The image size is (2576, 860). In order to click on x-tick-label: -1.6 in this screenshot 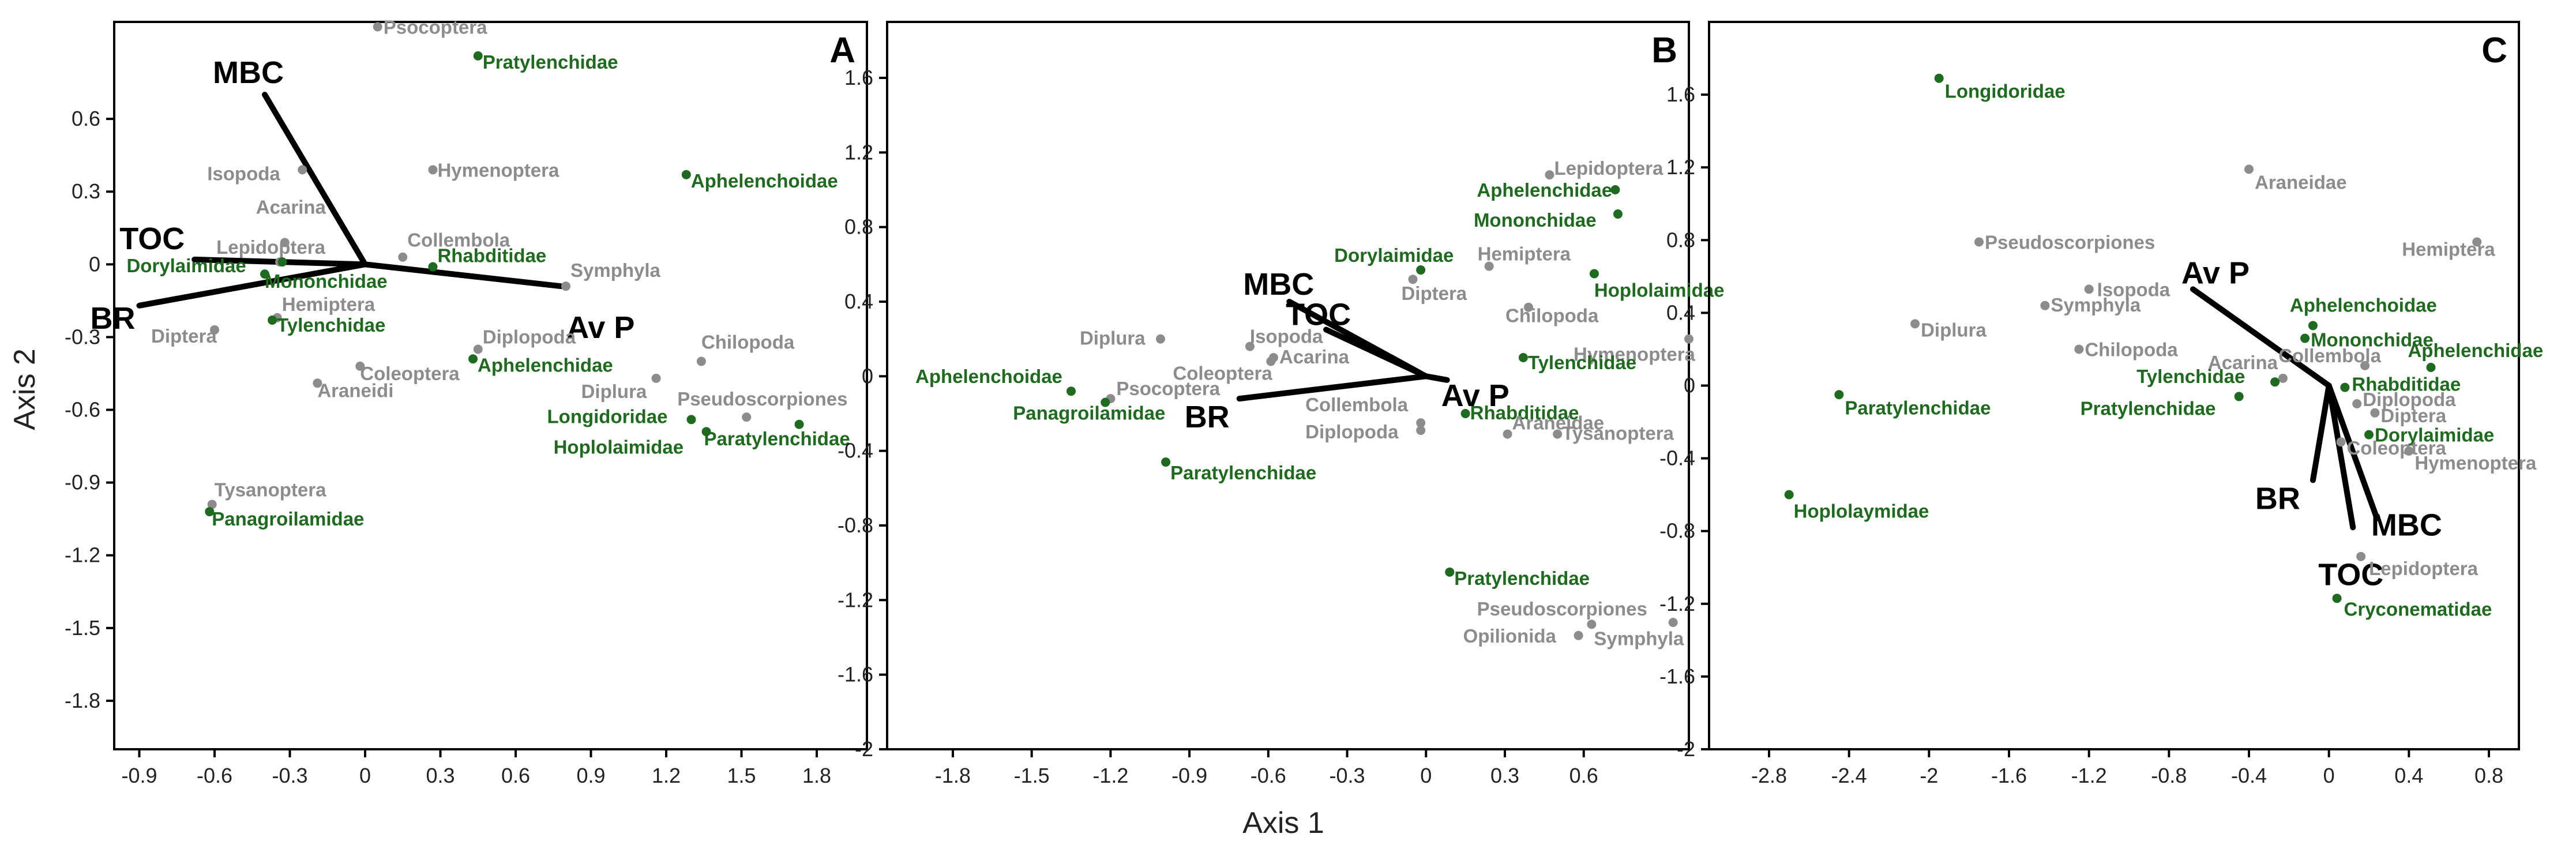, I will do `click(2009, 775)`.